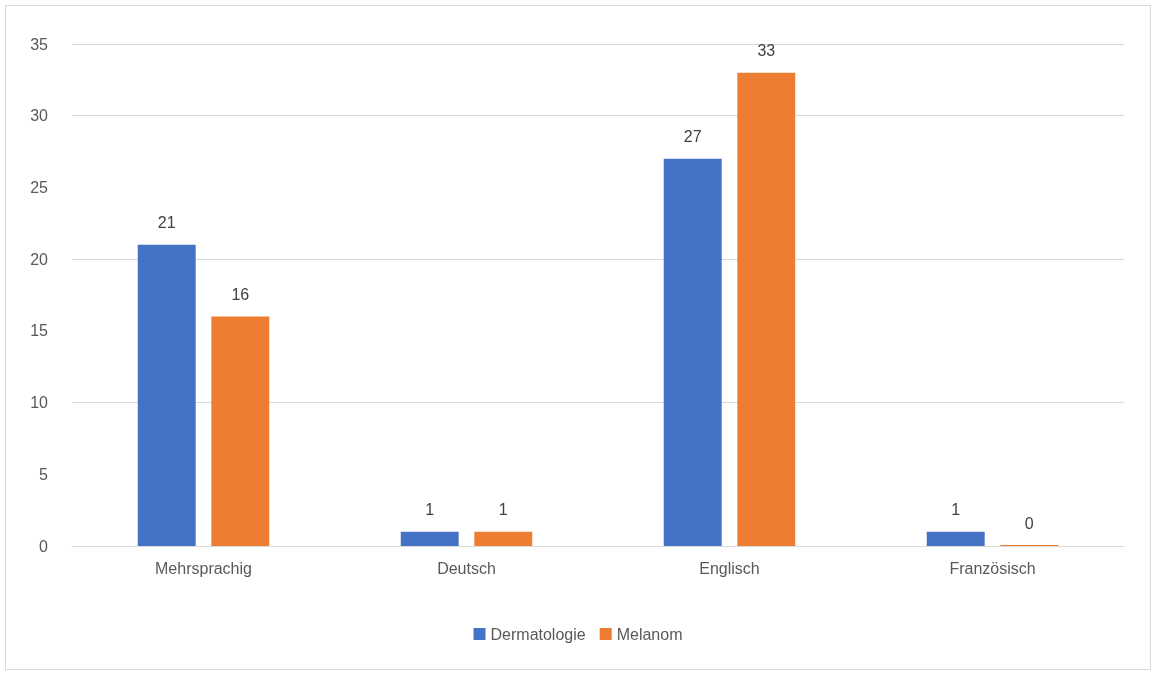 Image resolution: width=1156 pixels, height=675 pixels. What do you see at coordinates (240, 295) in the screenshot?
I see `data-label: 16` at bounding box center [240, 295].